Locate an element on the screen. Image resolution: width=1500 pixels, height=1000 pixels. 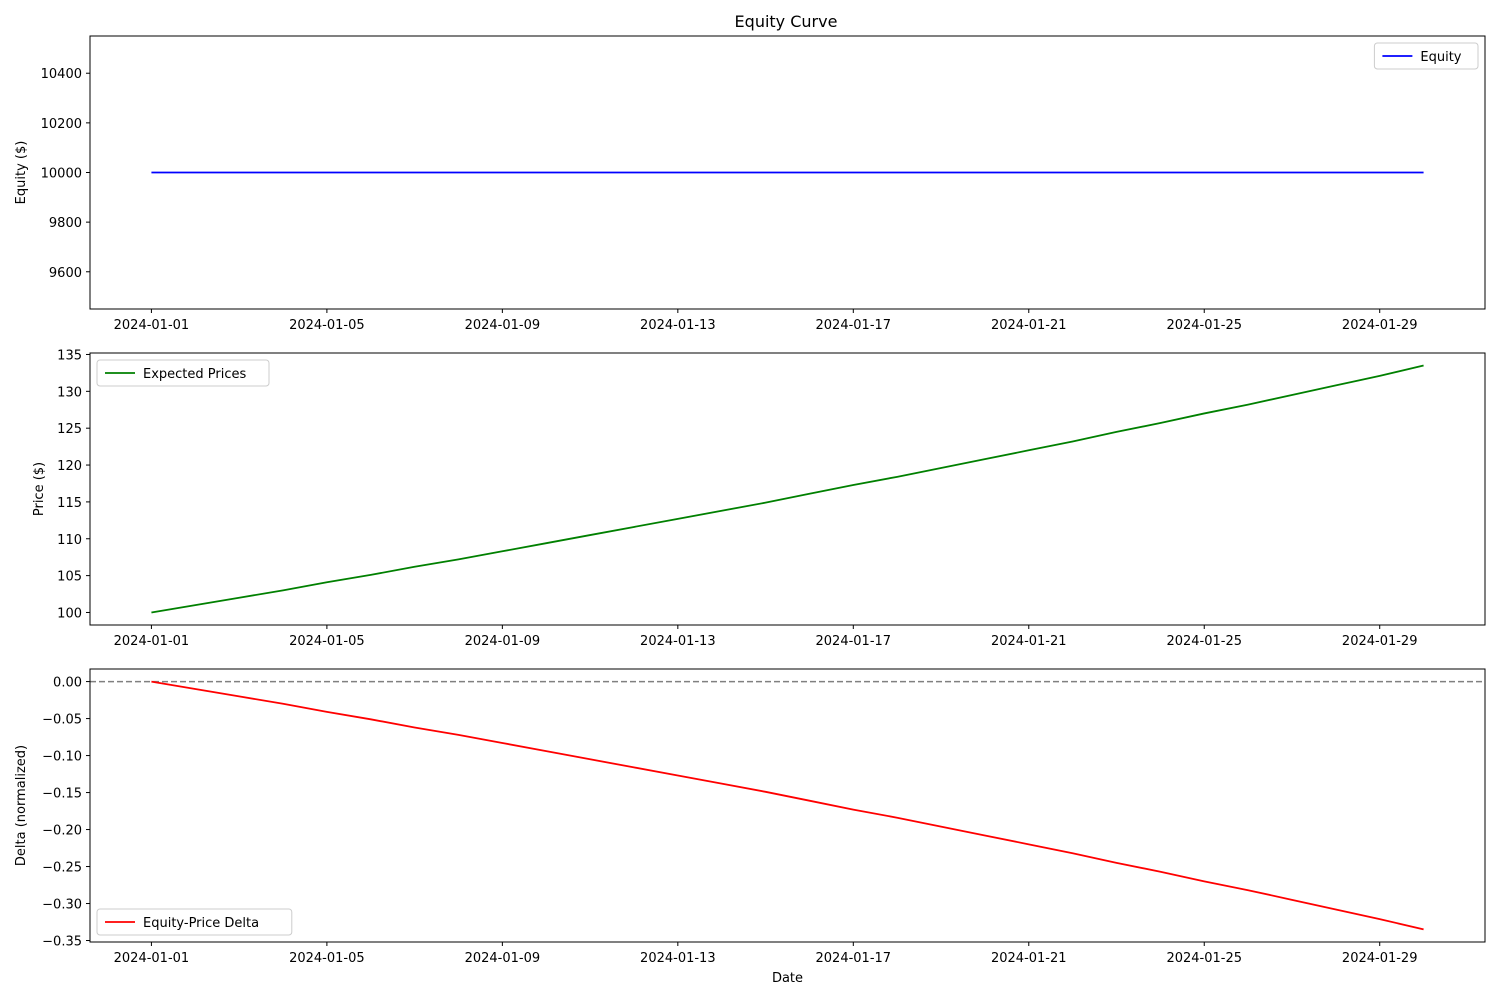
y-tick-label: −0.15 is located at coordinates (62, 794).